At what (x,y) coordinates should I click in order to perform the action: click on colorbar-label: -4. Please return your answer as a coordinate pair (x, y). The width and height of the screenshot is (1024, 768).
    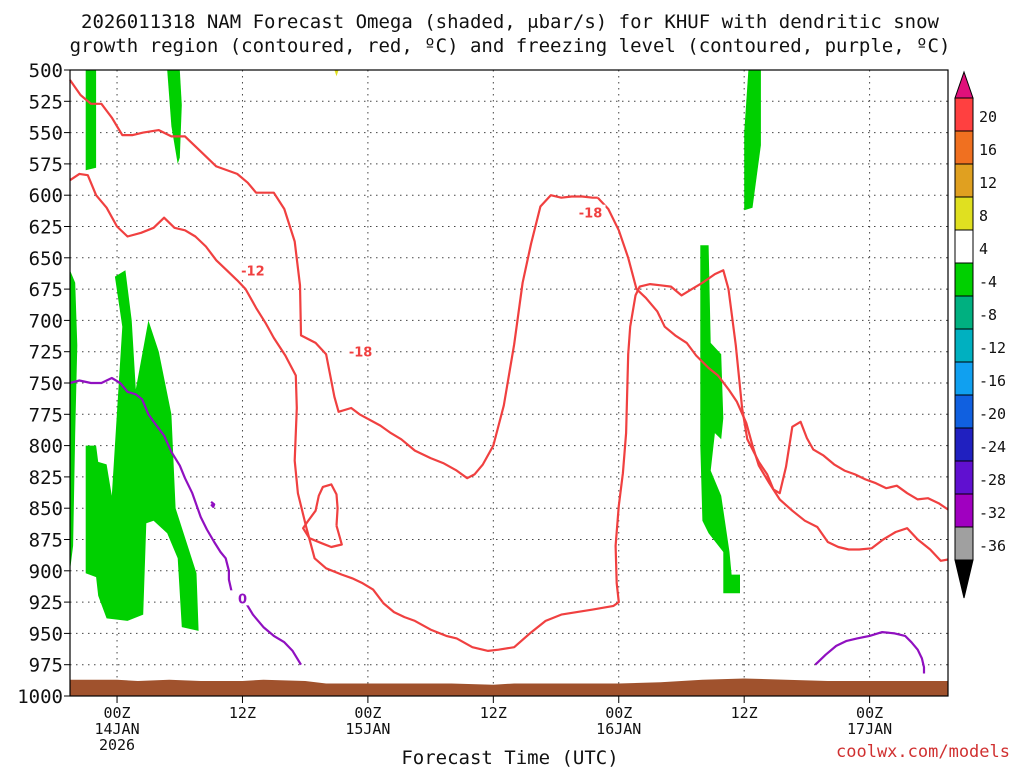
    Looking at the image, I should click on (988, 282).